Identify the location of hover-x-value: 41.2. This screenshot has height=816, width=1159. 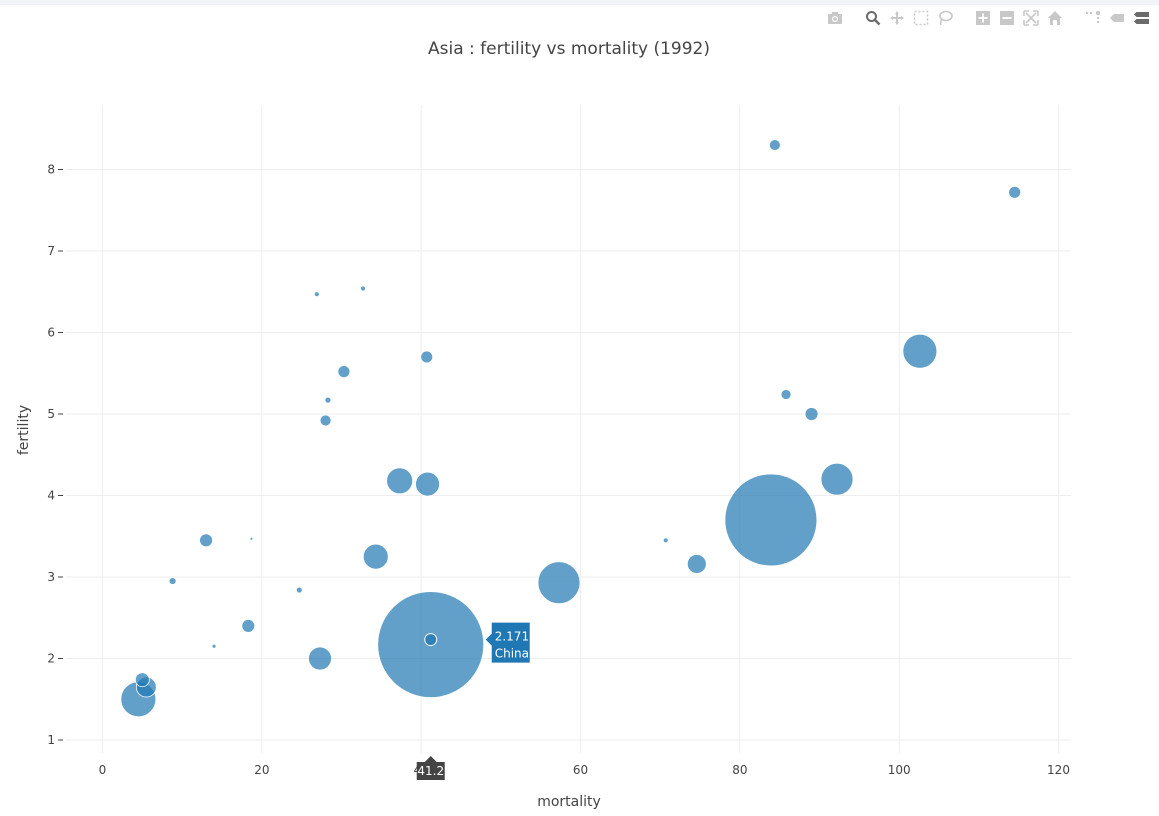
(430, 771).